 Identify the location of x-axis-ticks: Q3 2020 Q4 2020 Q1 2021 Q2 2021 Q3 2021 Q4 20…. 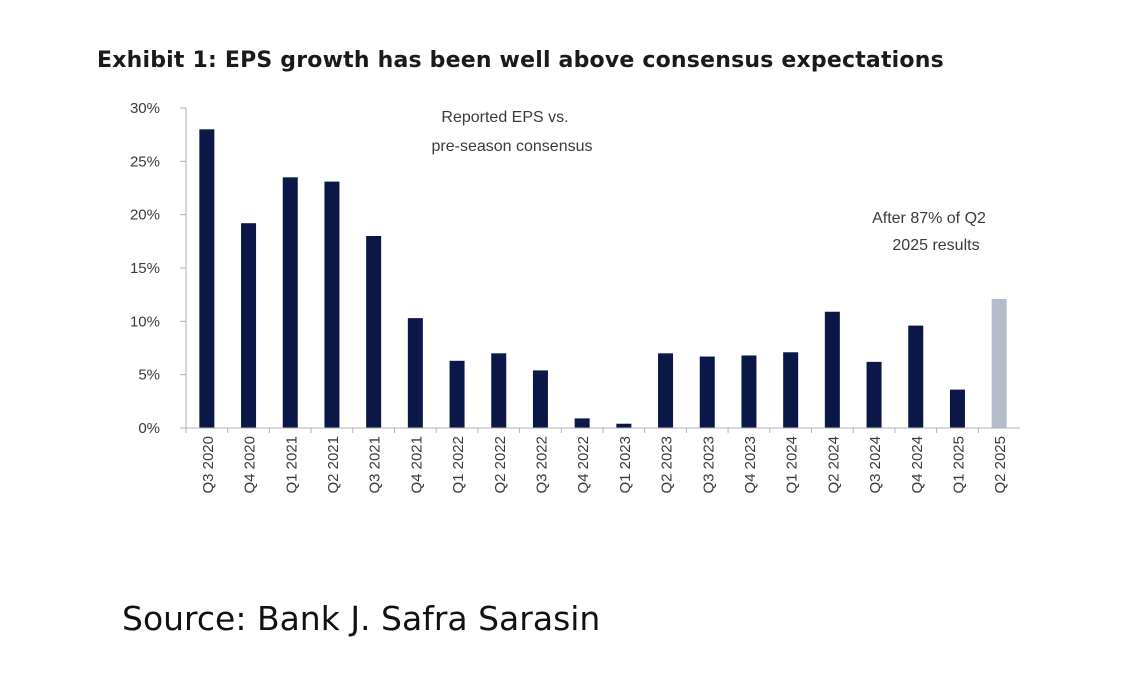
(597, 461).